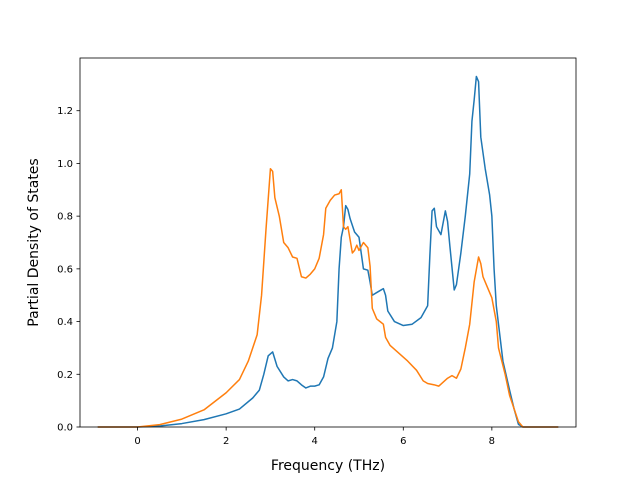  I want to click on x-tick-label: 6, so click(403, 441).